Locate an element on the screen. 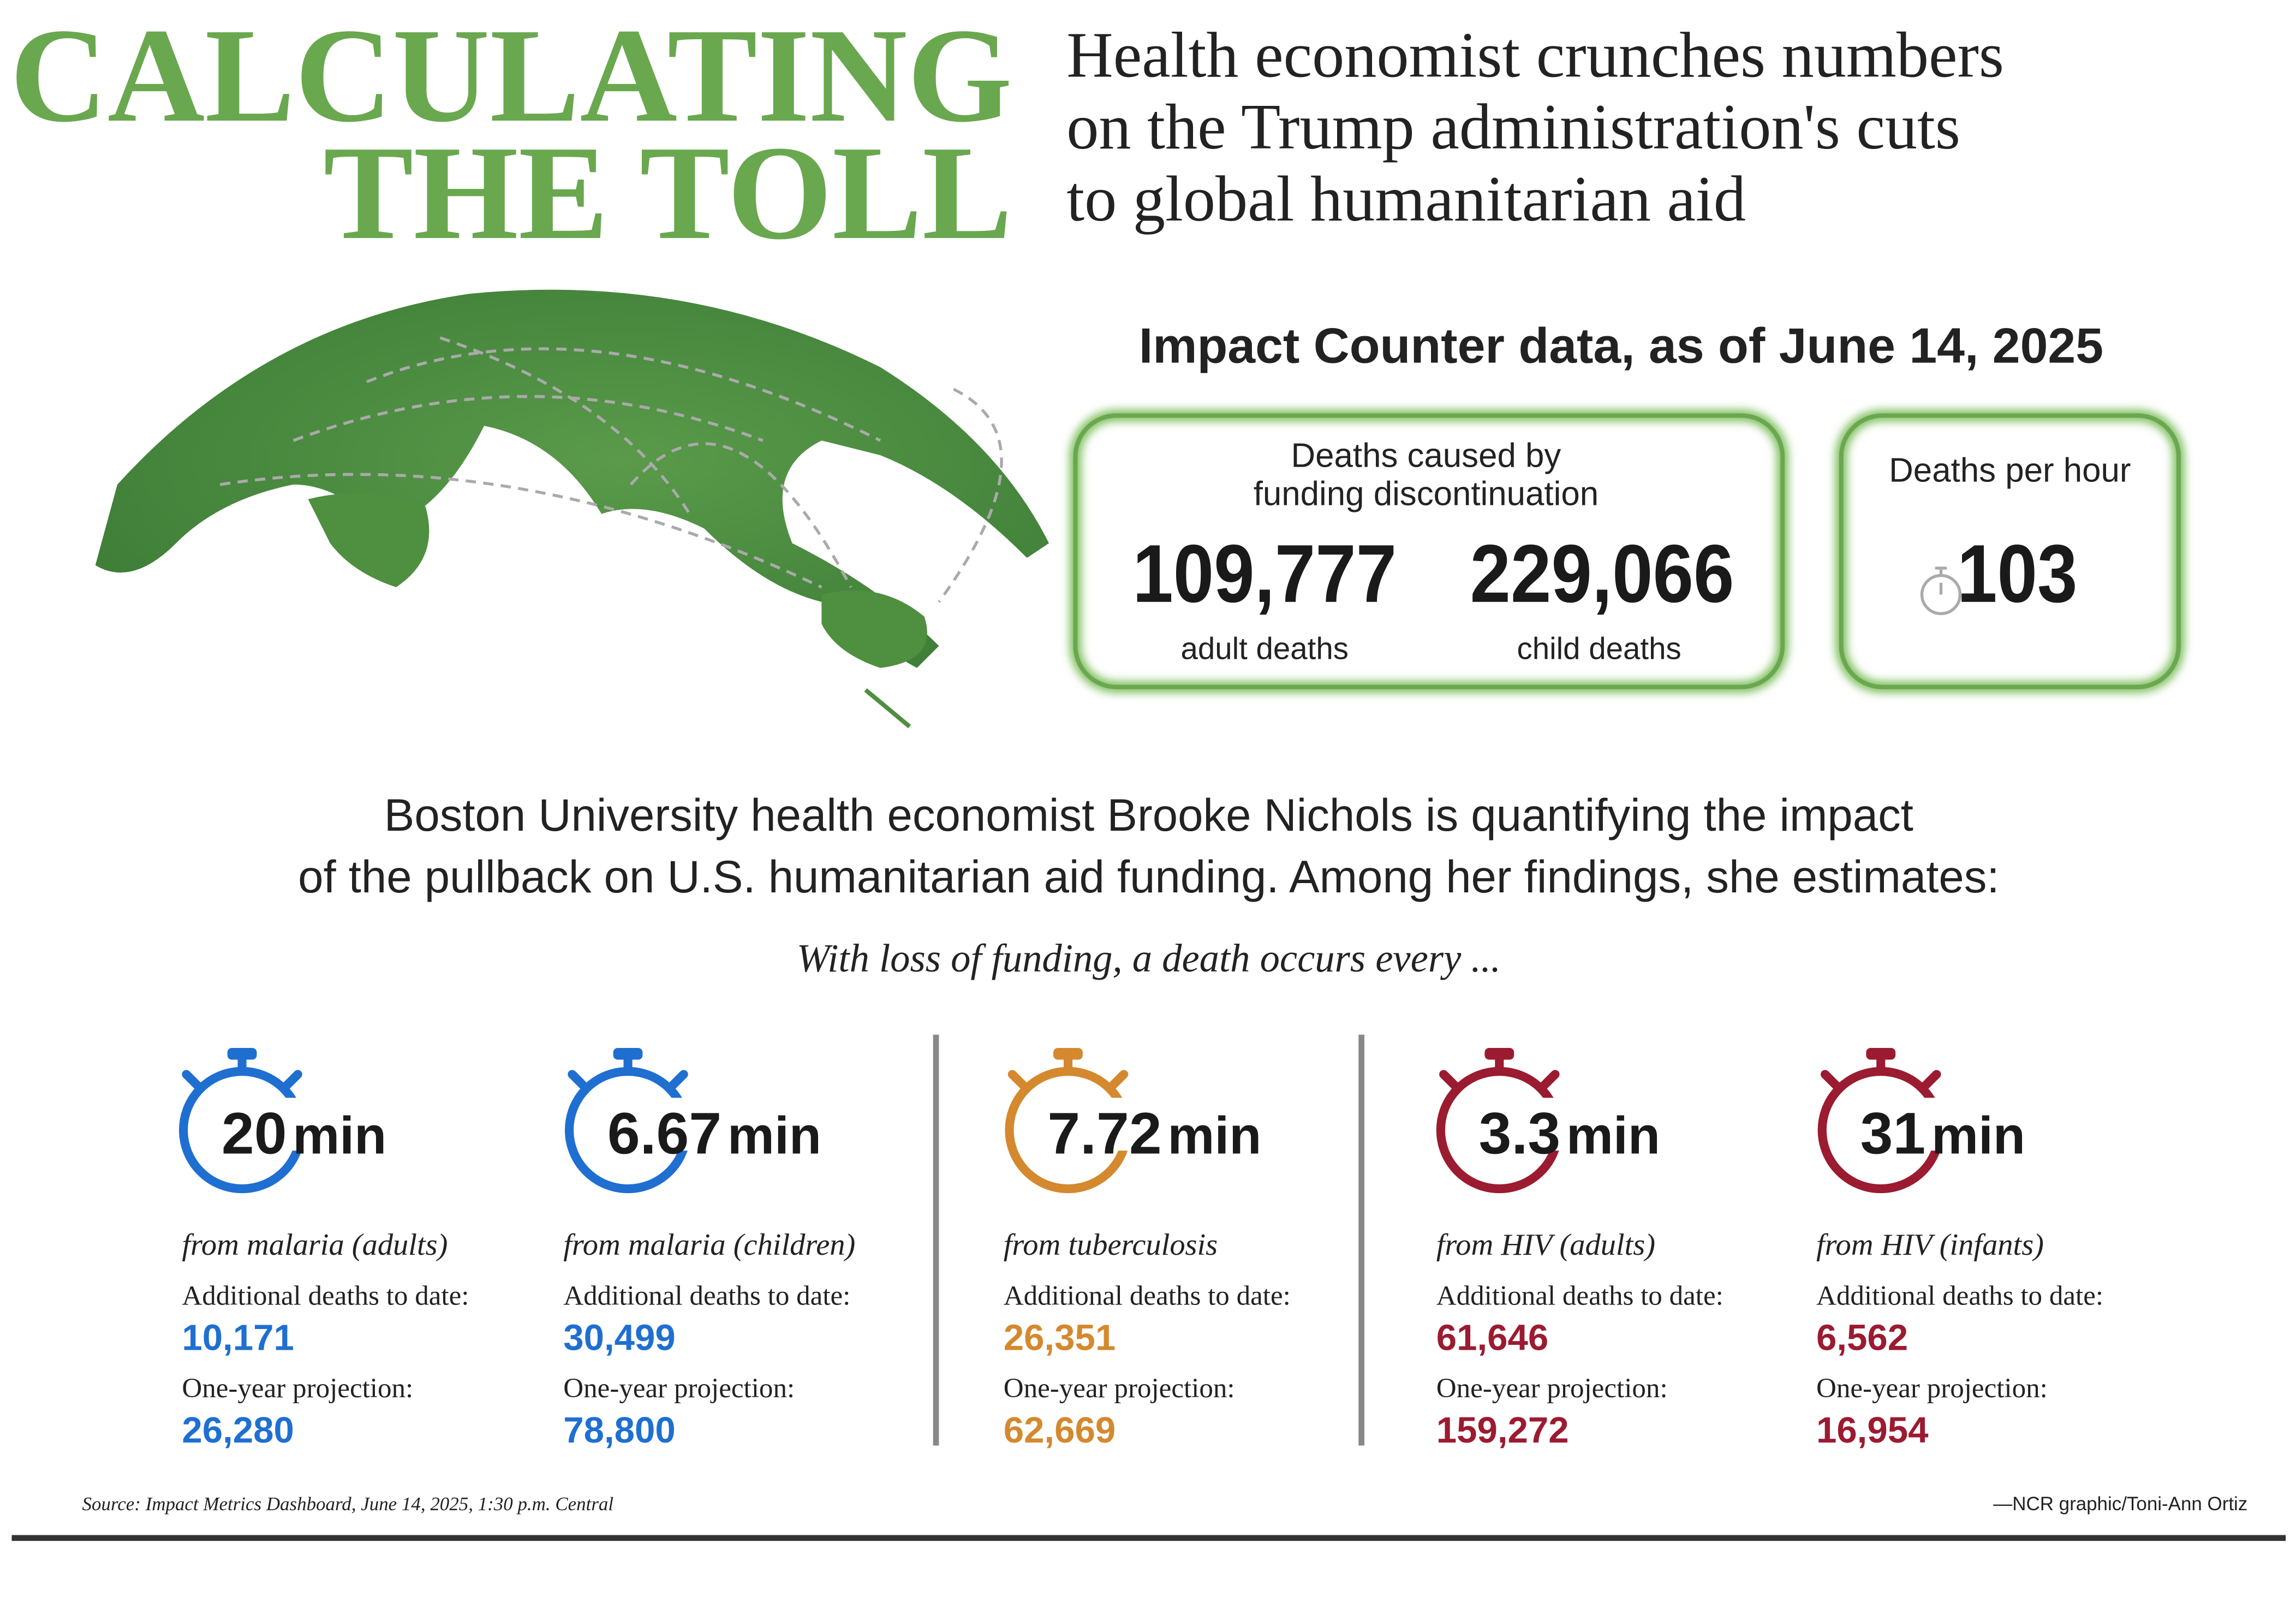 The height and width of the screenshot is (1597, 2296). title-line: THE TOLL is located at coordinates (668, 192).